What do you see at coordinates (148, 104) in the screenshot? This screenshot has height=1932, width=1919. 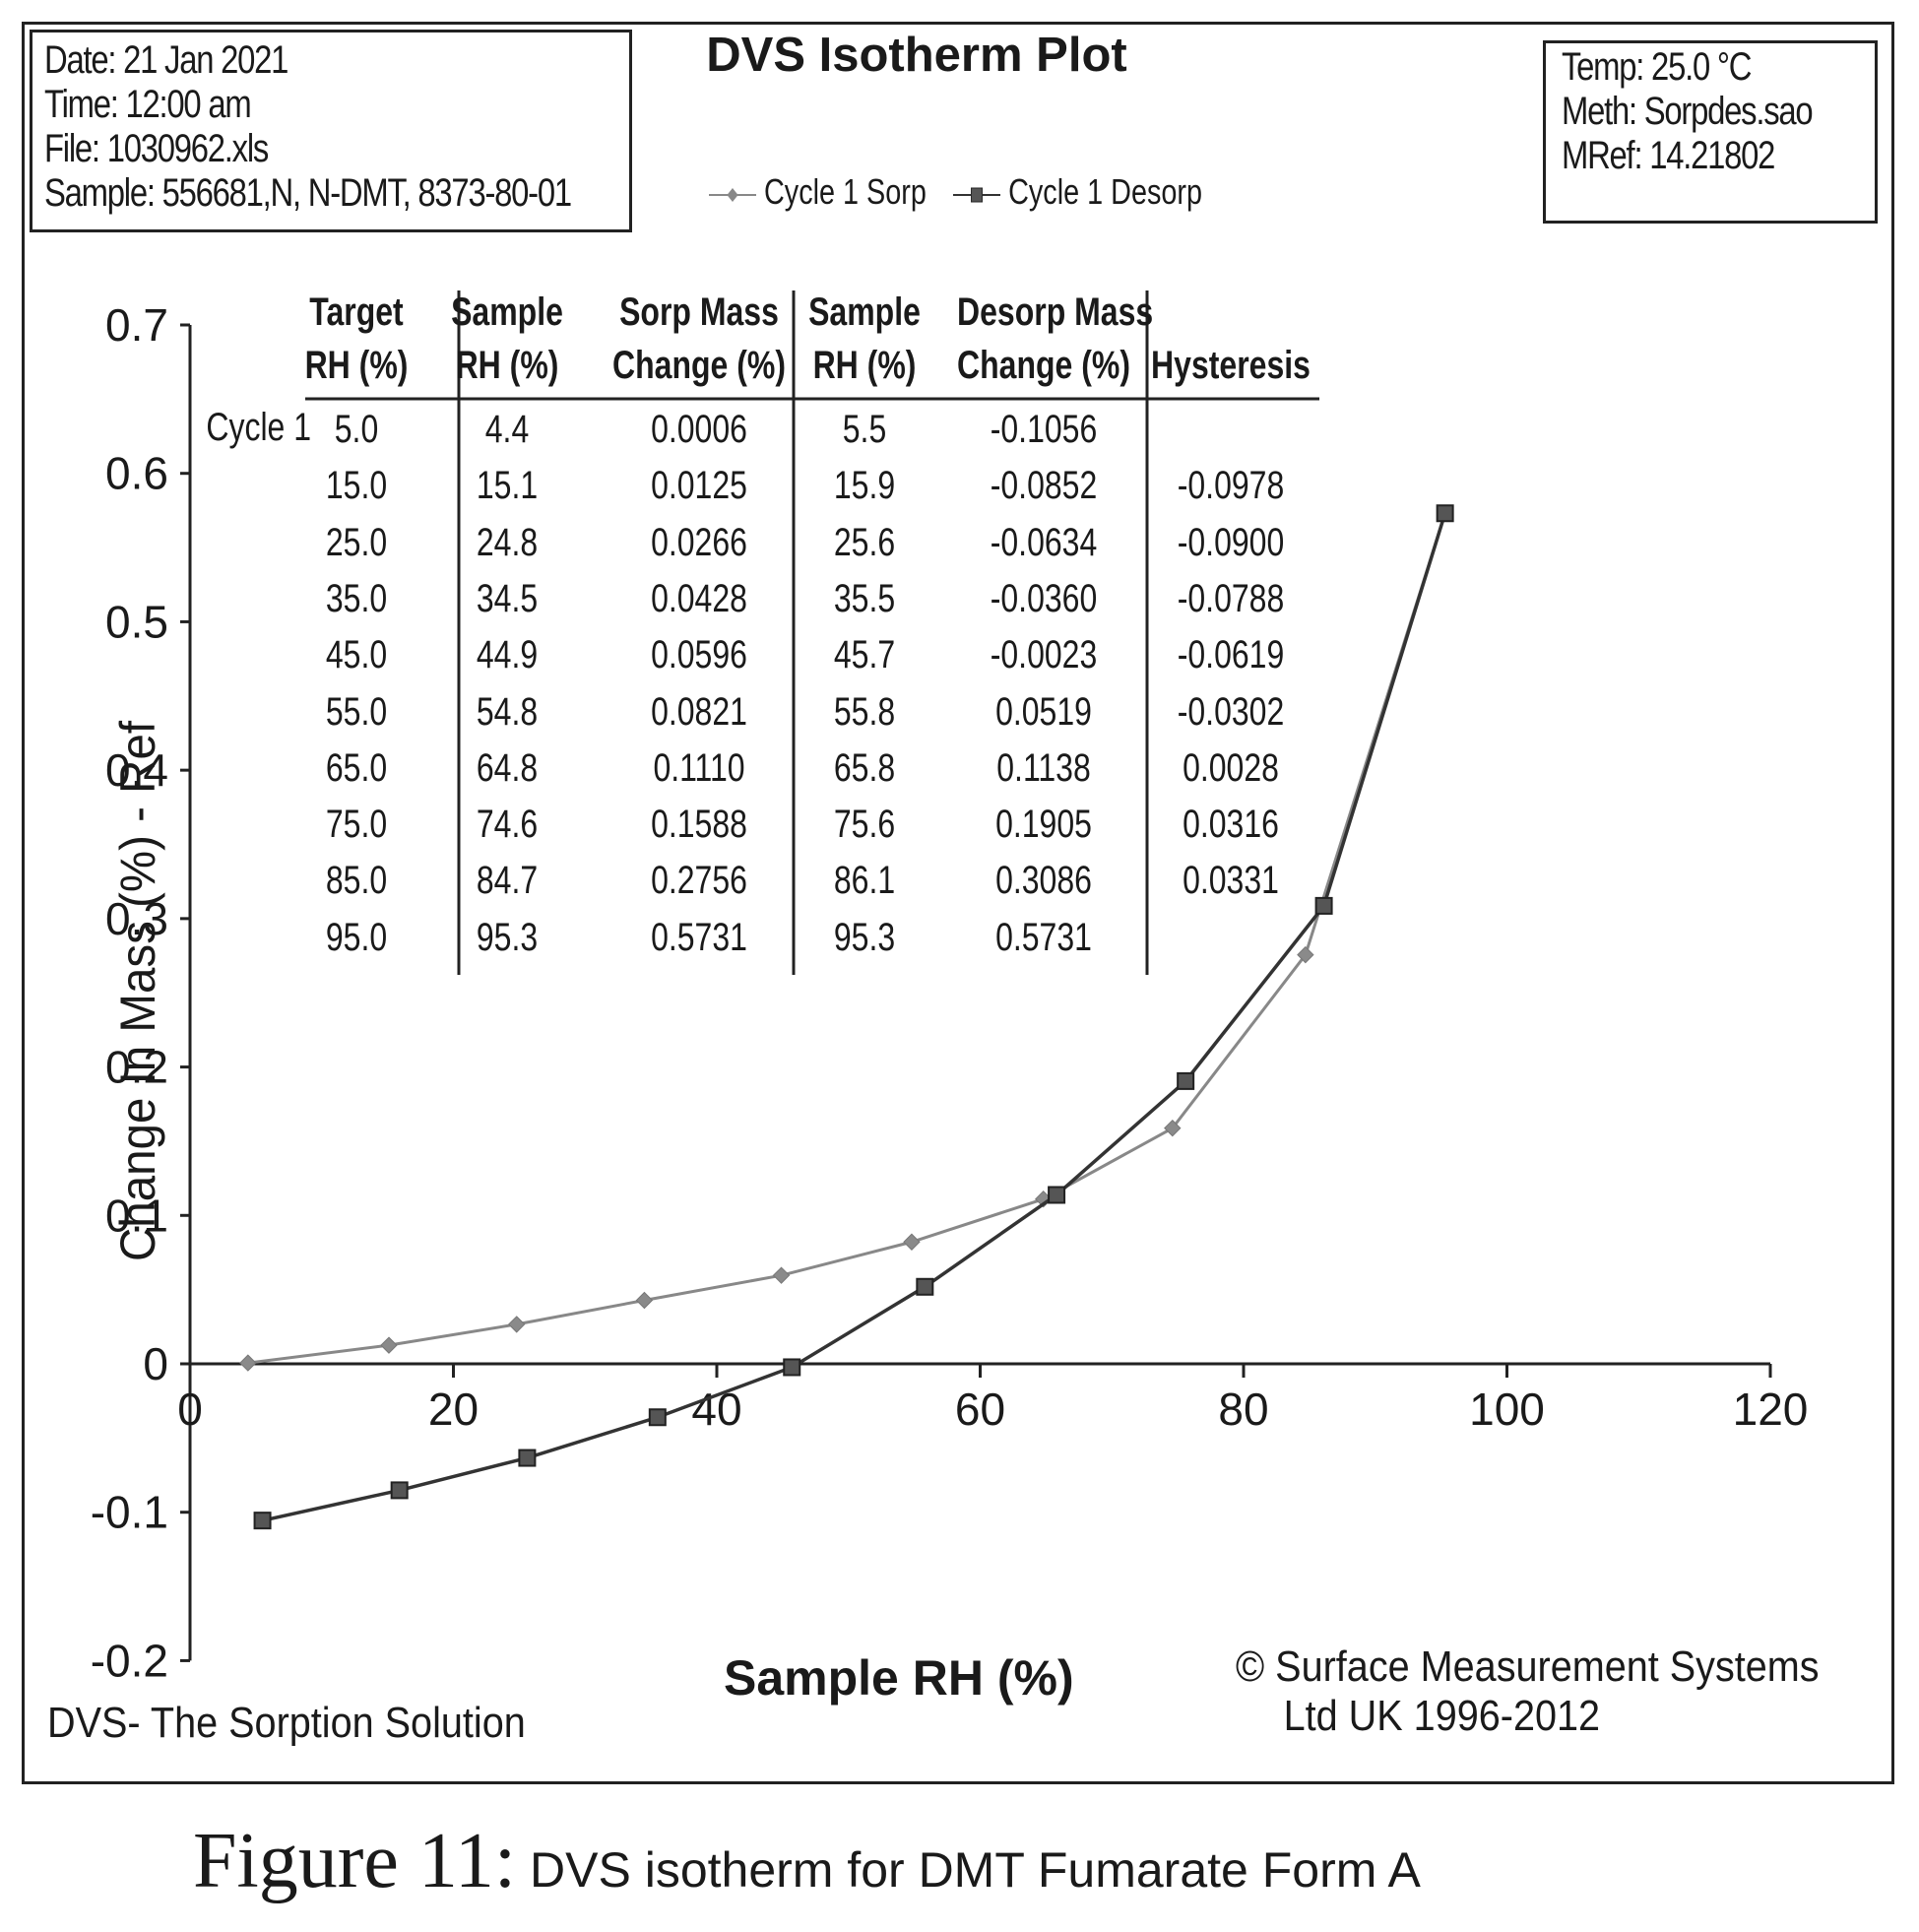 I see `info-time: Time: 12:00 am` at bounding box center [148, 104].